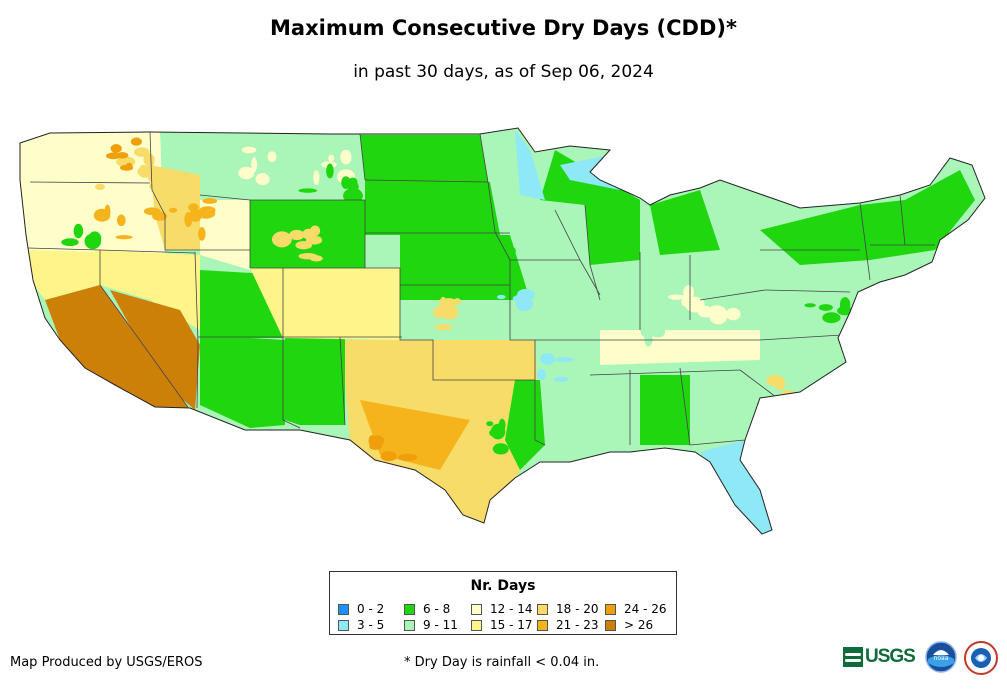  I want to click on legend-item-6-8: 6 - 8, so click(427, 609).